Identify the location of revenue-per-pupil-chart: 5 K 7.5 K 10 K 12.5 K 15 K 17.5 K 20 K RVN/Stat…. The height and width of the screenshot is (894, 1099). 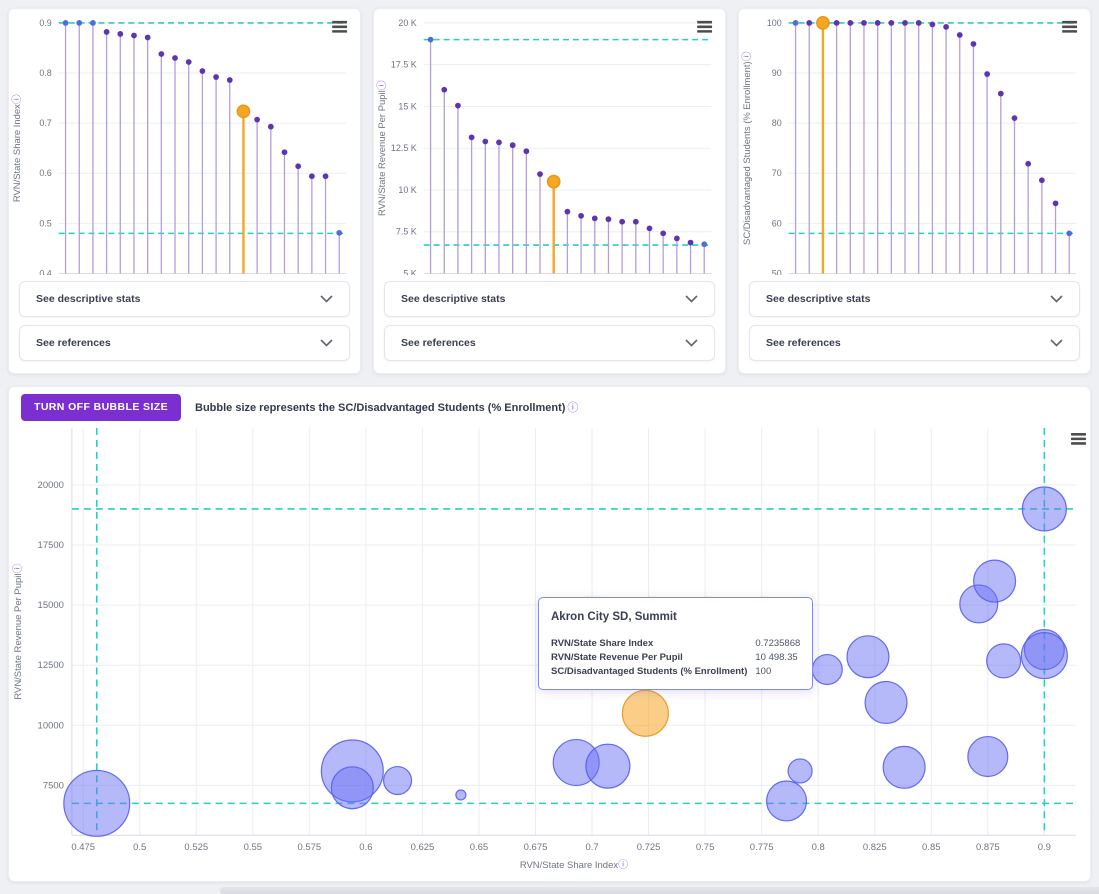
(549, 142).